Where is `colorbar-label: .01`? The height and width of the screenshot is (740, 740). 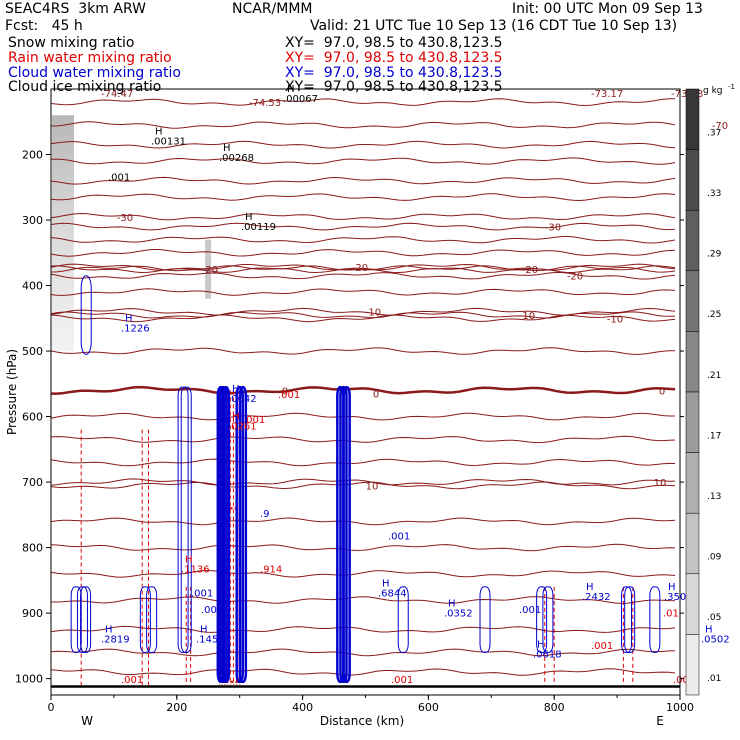 colorbar-label: .01 is located at coordinates (714, 679).